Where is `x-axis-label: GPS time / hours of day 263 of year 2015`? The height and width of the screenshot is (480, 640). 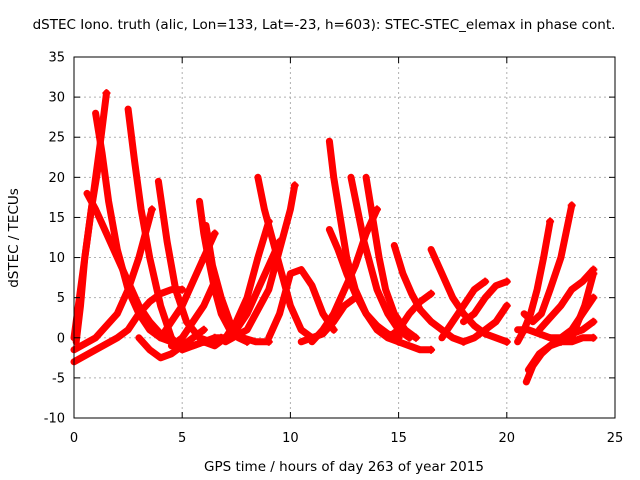
x-axis-label: GPS time / hours of day 263 of year 2015 is located at coordinates (344, 467).